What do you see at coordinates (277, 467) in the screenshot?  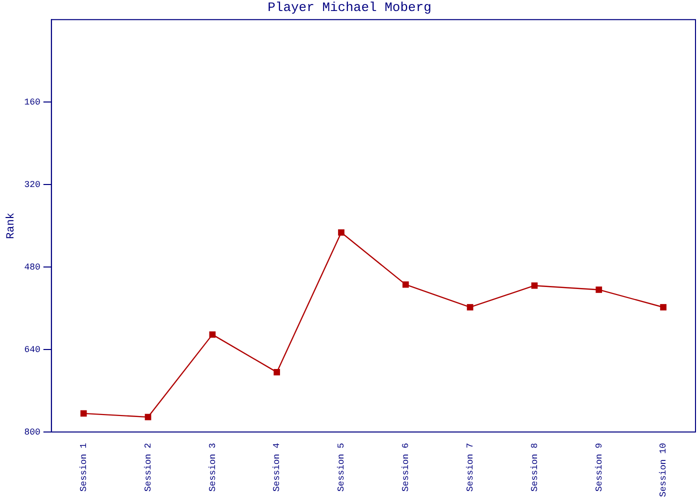 I see `x-tick-label: Session 4` at bounding box center [277, 467].